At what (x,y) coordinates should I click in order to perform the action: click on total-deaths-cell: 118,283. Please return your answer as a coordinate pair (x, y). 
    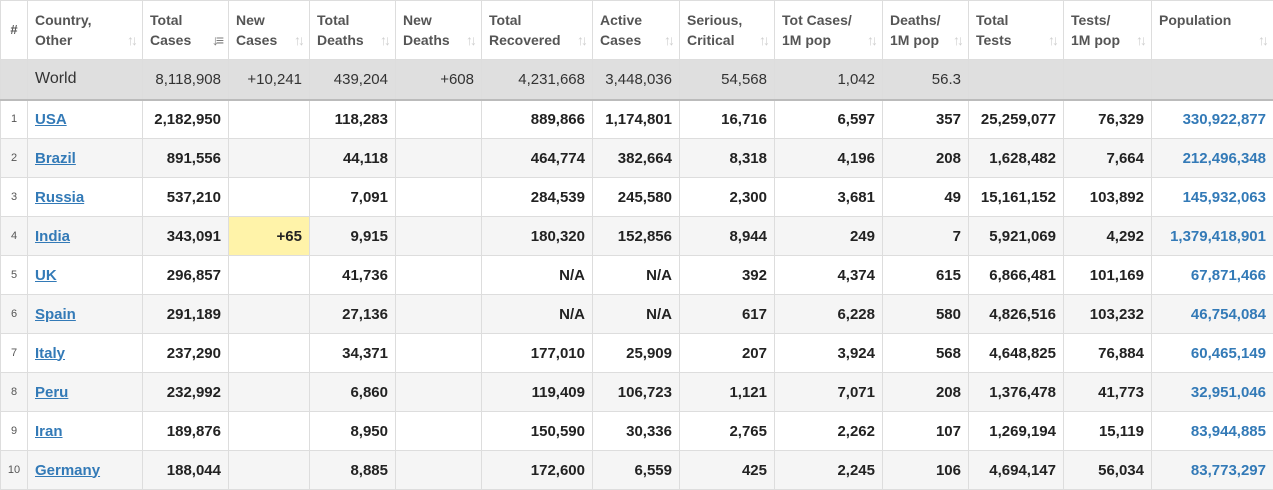
    Looking at the image, I should click on (352, 119).